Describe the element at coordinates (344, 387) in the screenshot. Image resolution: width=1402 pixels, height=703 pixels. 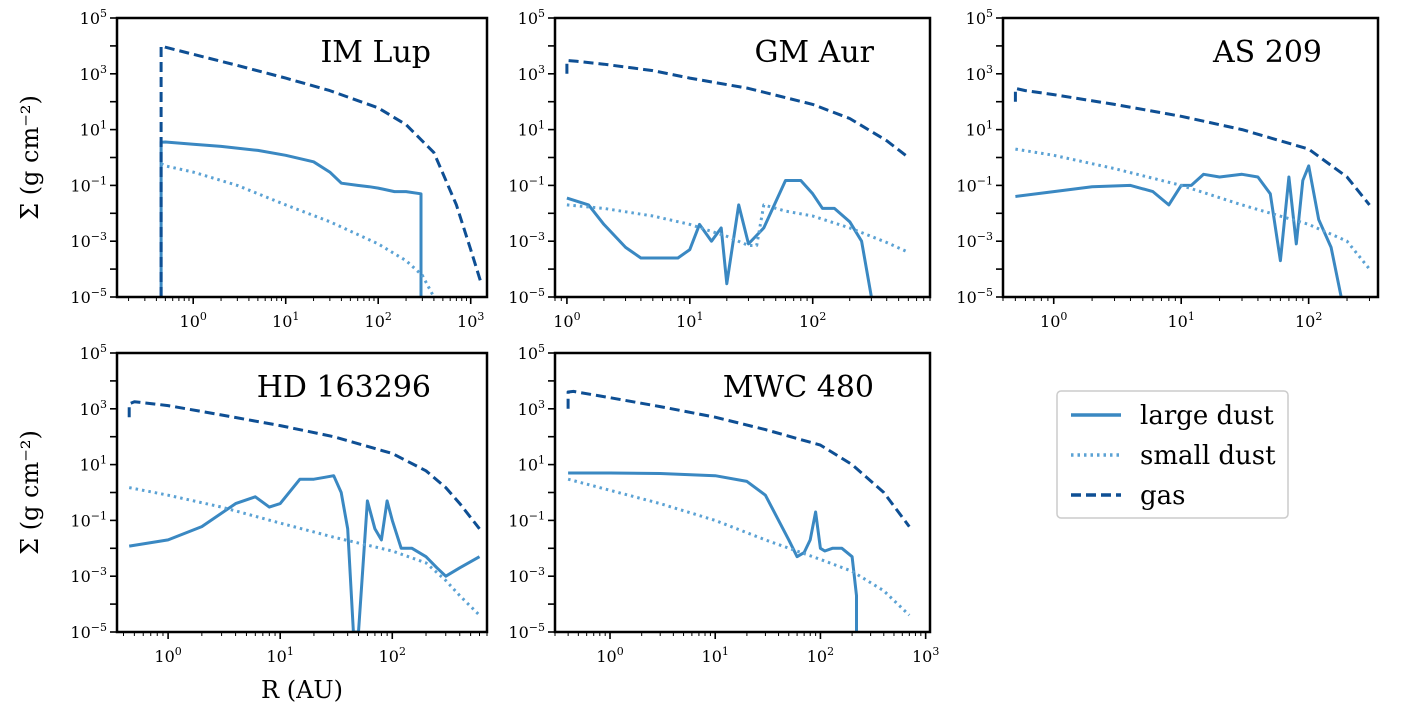
I see `panel-title: HD 163296` at that location.